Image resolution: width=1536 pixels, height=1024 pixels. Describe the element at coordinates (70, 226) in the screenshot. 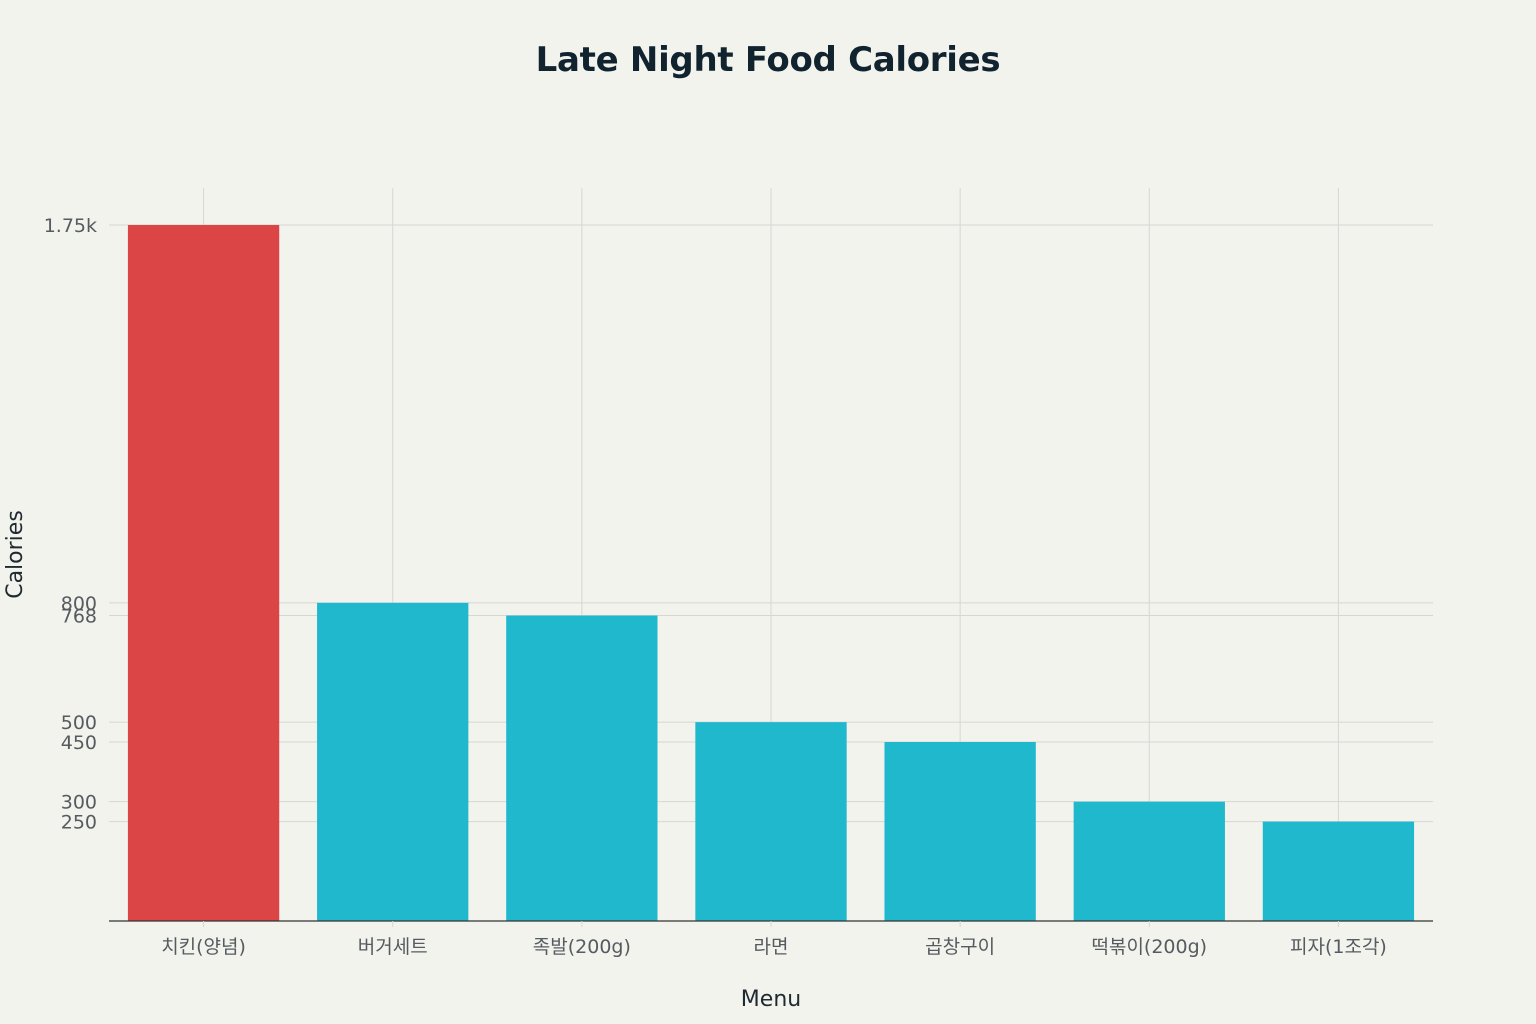

I see `y-tick-label: 1.75k` at that location.